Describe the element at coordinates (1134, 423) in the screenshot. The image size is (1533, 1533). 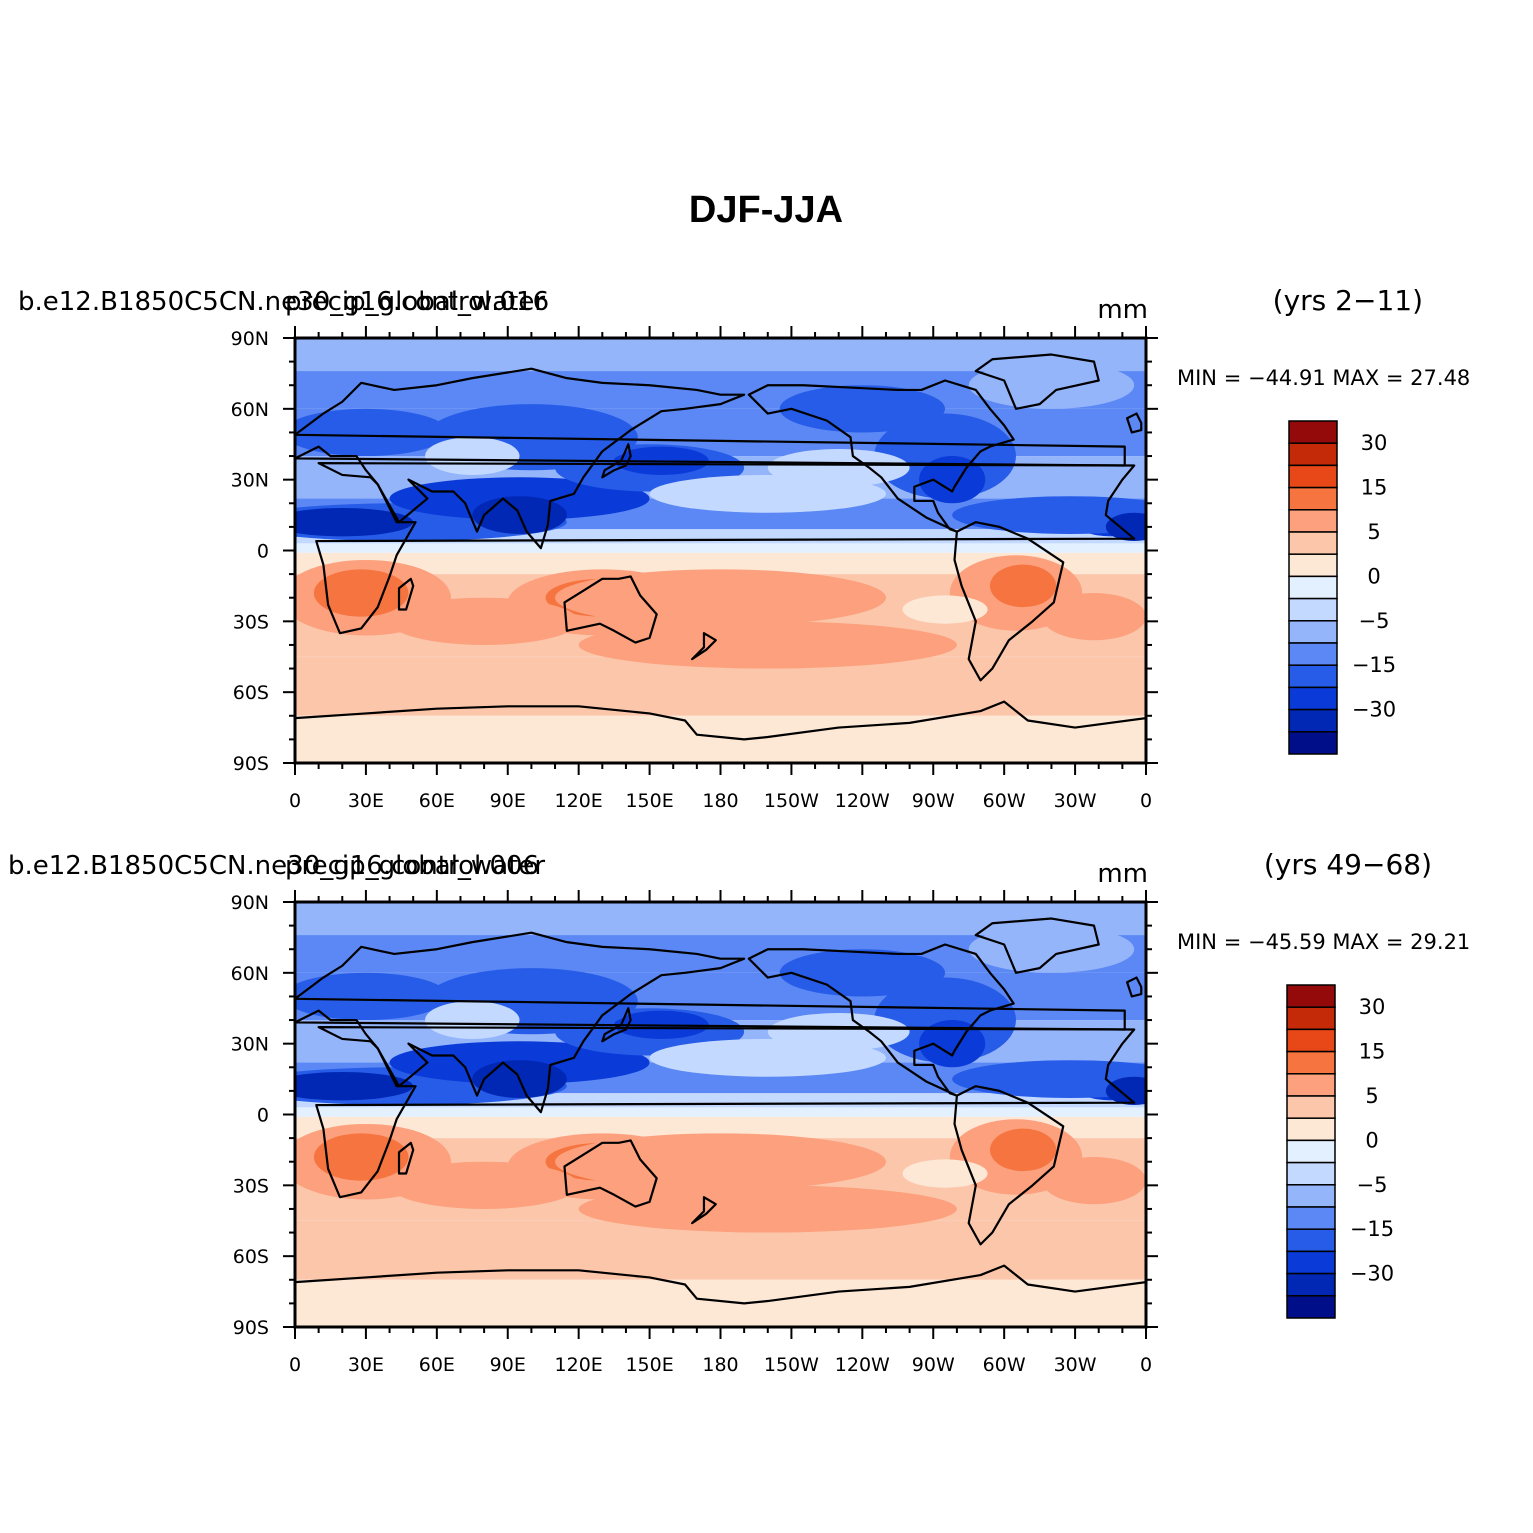
I see `coast-uk` at that location.